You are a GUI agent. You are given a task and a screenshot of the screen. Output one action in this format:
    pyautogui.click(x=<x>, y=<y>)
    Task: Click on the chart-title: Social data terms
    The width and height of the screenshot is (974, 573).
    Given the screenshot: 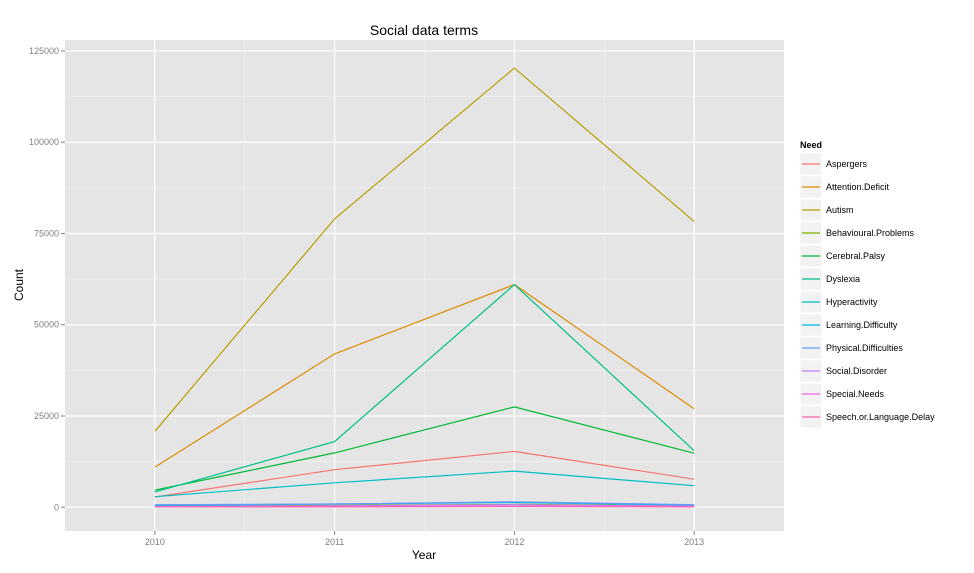 What is the action you would take?
    pyautogui.click(x=424, y=30)
    